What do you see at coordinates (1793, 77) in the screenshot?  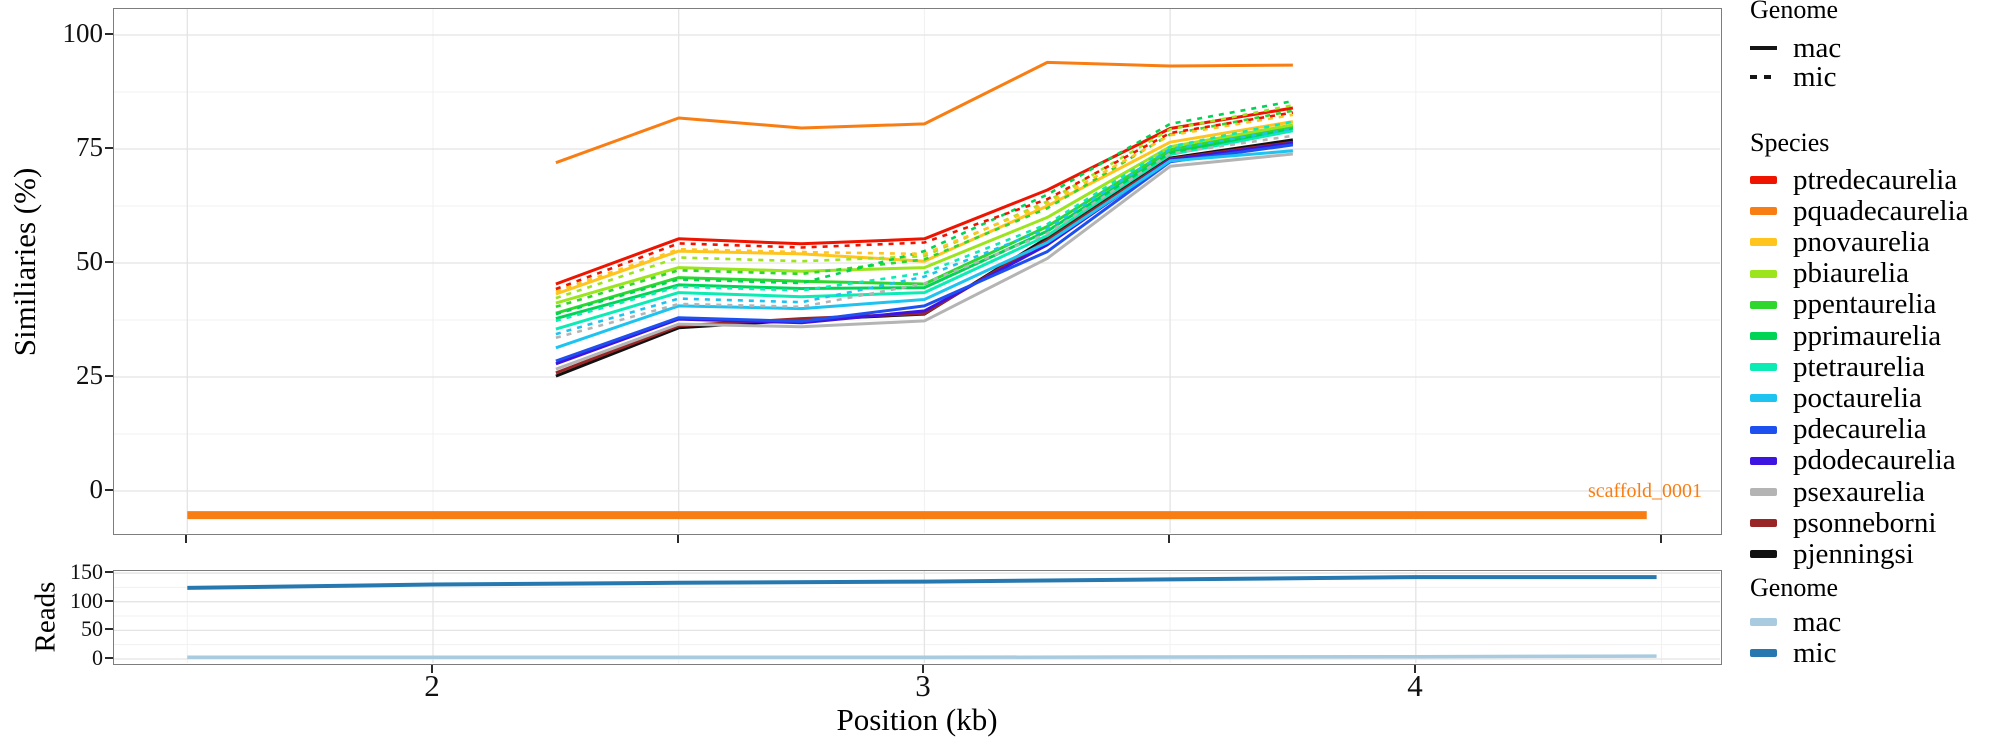 I see `legend-item-genome-mic: mic` at bounding box center [1793, 77].